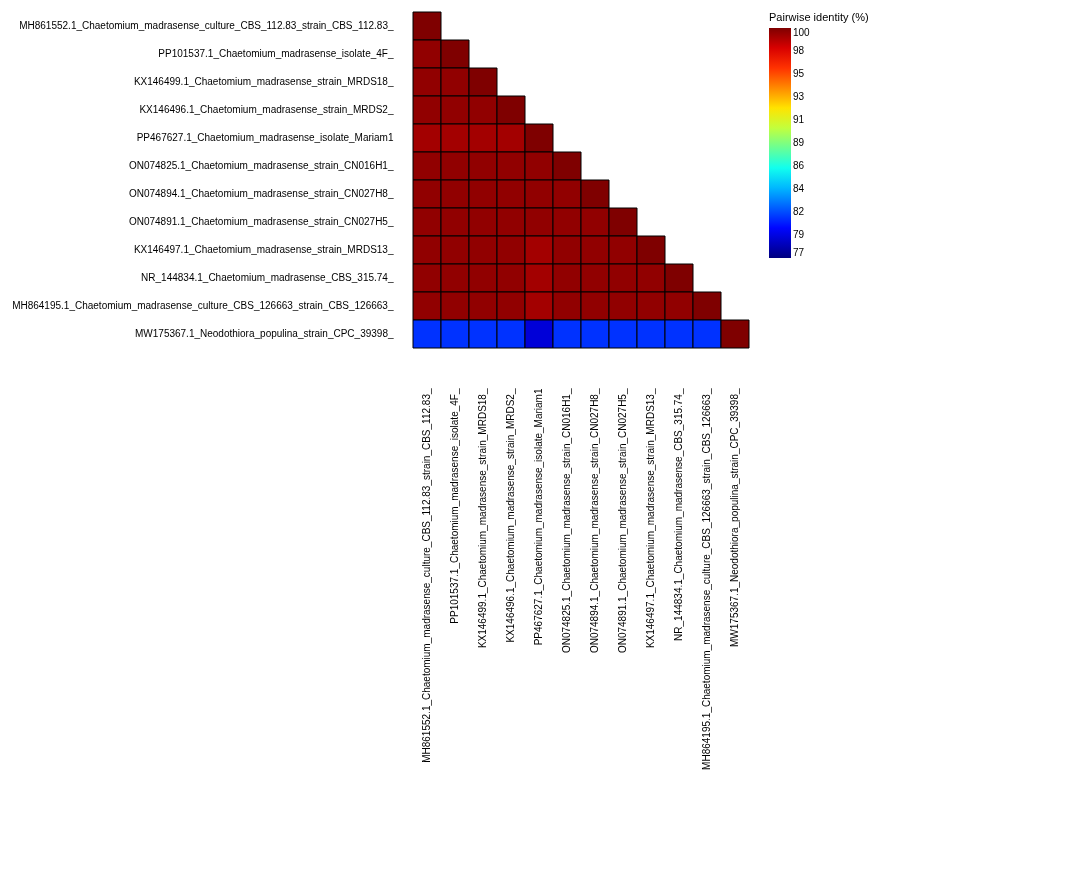 This screenshot has width=1088, height=871. Describe the element at coordinates (734, 518) in the screenshot. I see `x-tick-label: MW175367.1_Neodothiora_populina_strain_CPC_39398_` at that location.